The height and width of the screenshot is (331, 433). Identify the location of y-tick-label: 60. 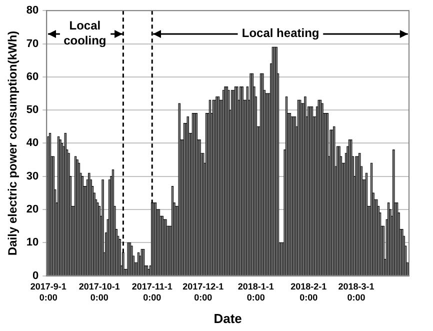
(32, 76).